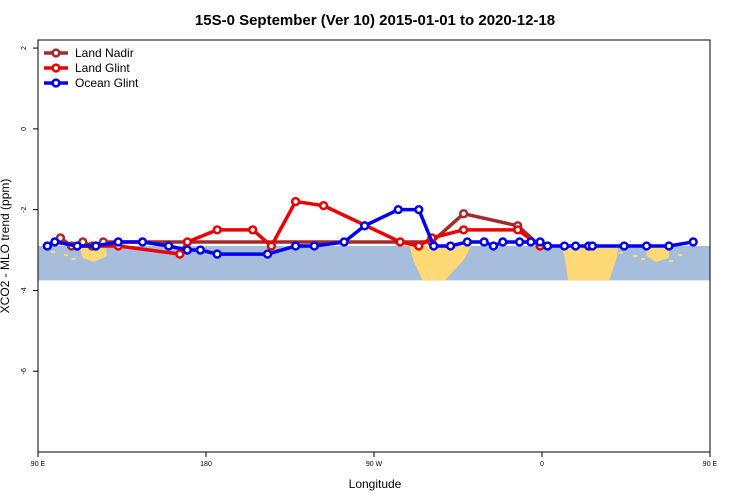 The width and height of the screenshot is (750, 500). What do you see at coordinates (309, 227) in the screenshot?
I see `series-line` at bounding box center [309, 227].